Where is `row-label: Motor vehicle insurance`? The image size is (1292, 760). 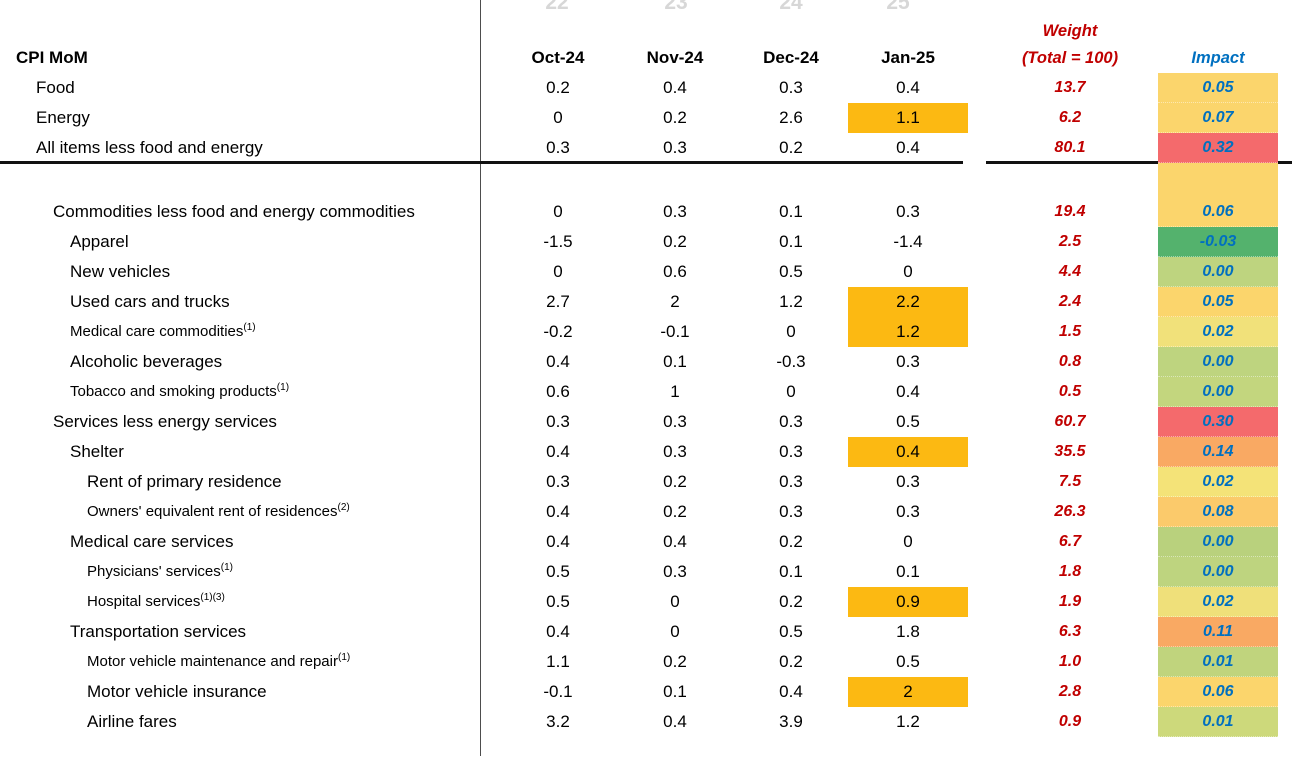
row-label: Motor vehicle insurance is located at coordinates (177, 691).